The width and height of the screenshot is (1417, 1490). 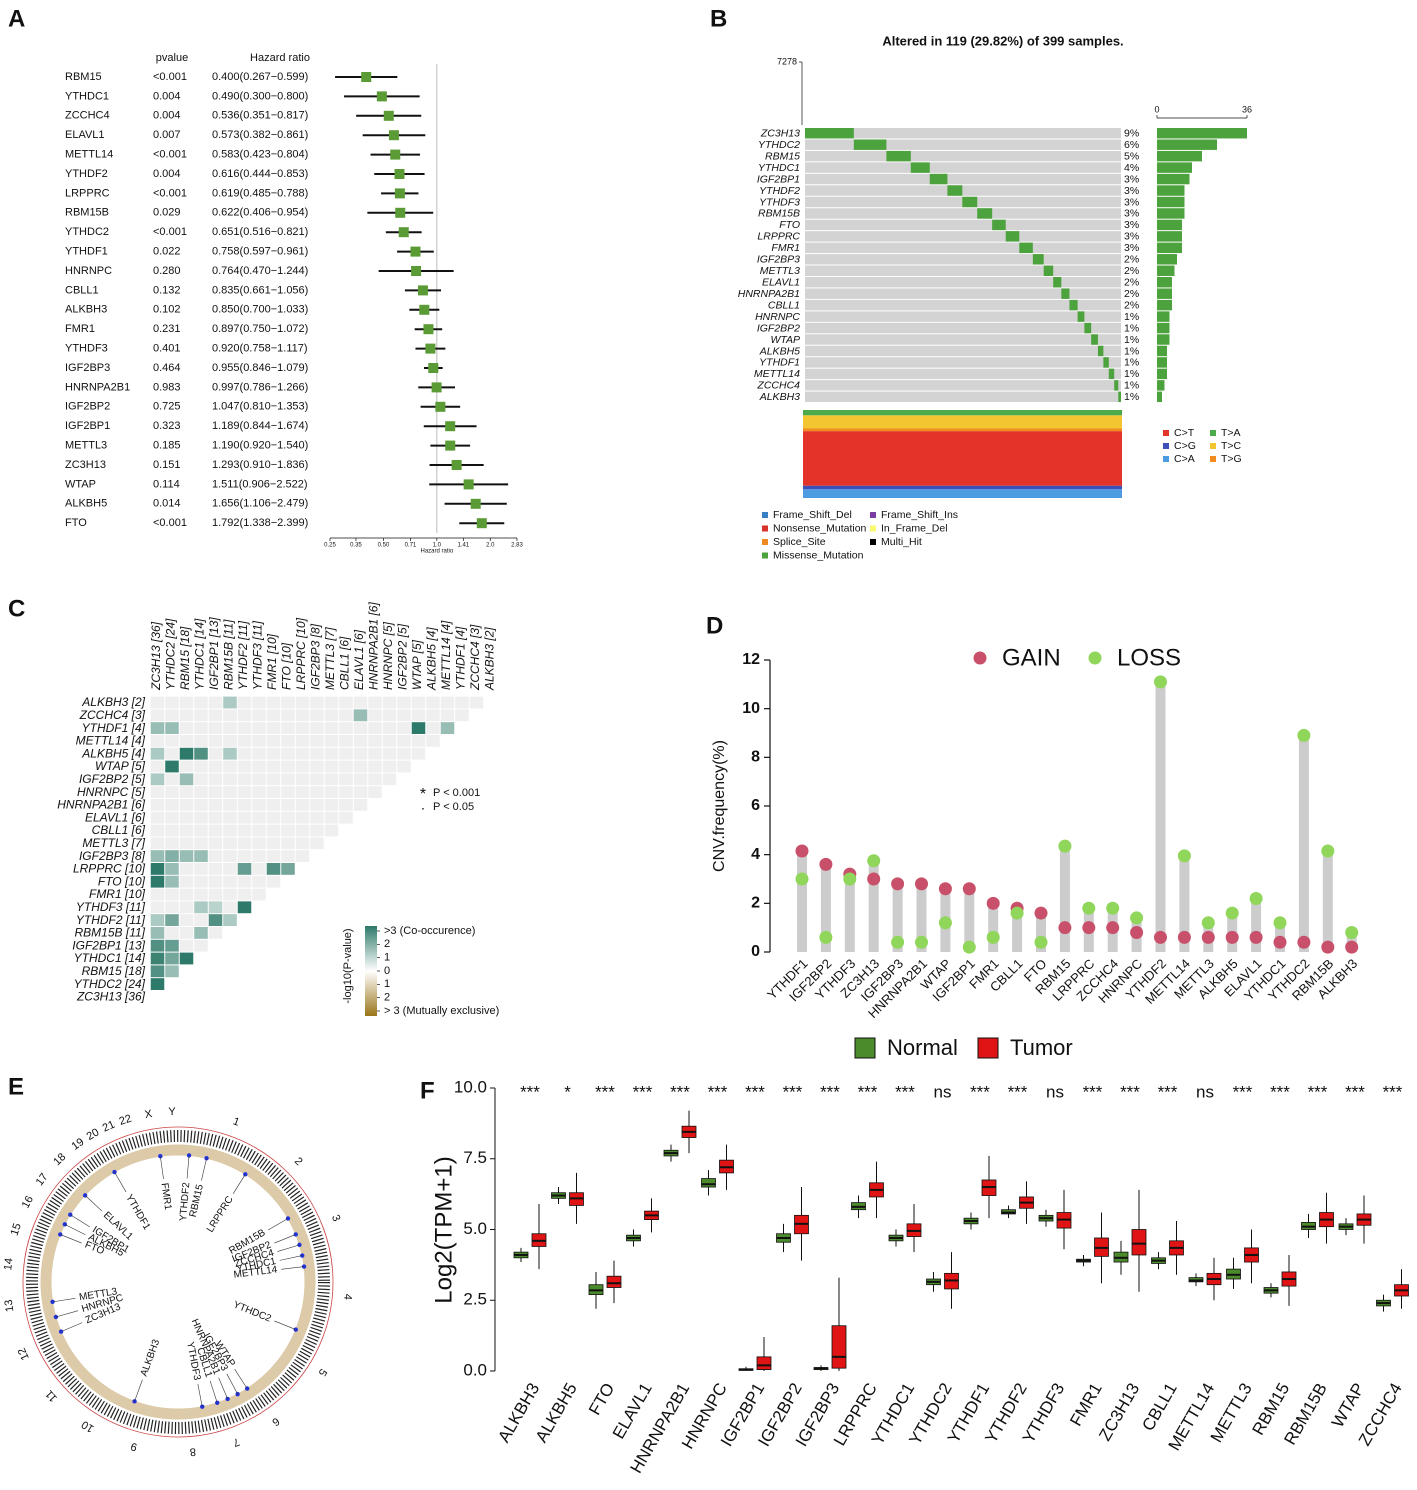 I want to click on percent-label: 3%, so click(x=1131, y=202).